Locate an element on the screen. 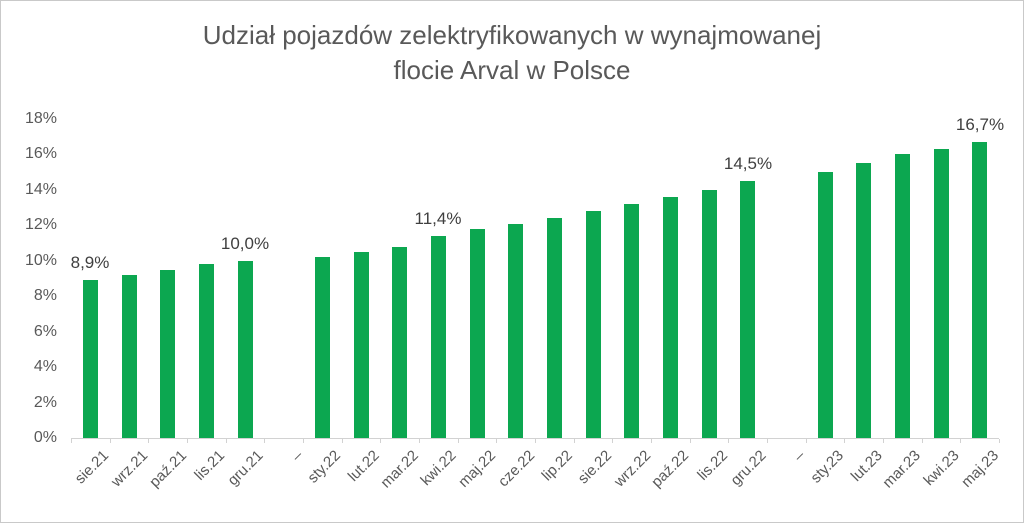 The width and height of the screenshot is (1024, 523). x-axis-tick-label-text: lip.22 is located at coordinates (557, 466).